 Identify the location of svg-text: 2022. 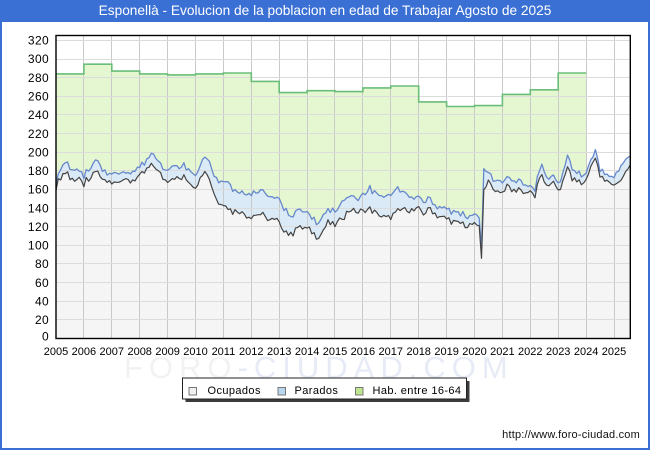
(530, 352).